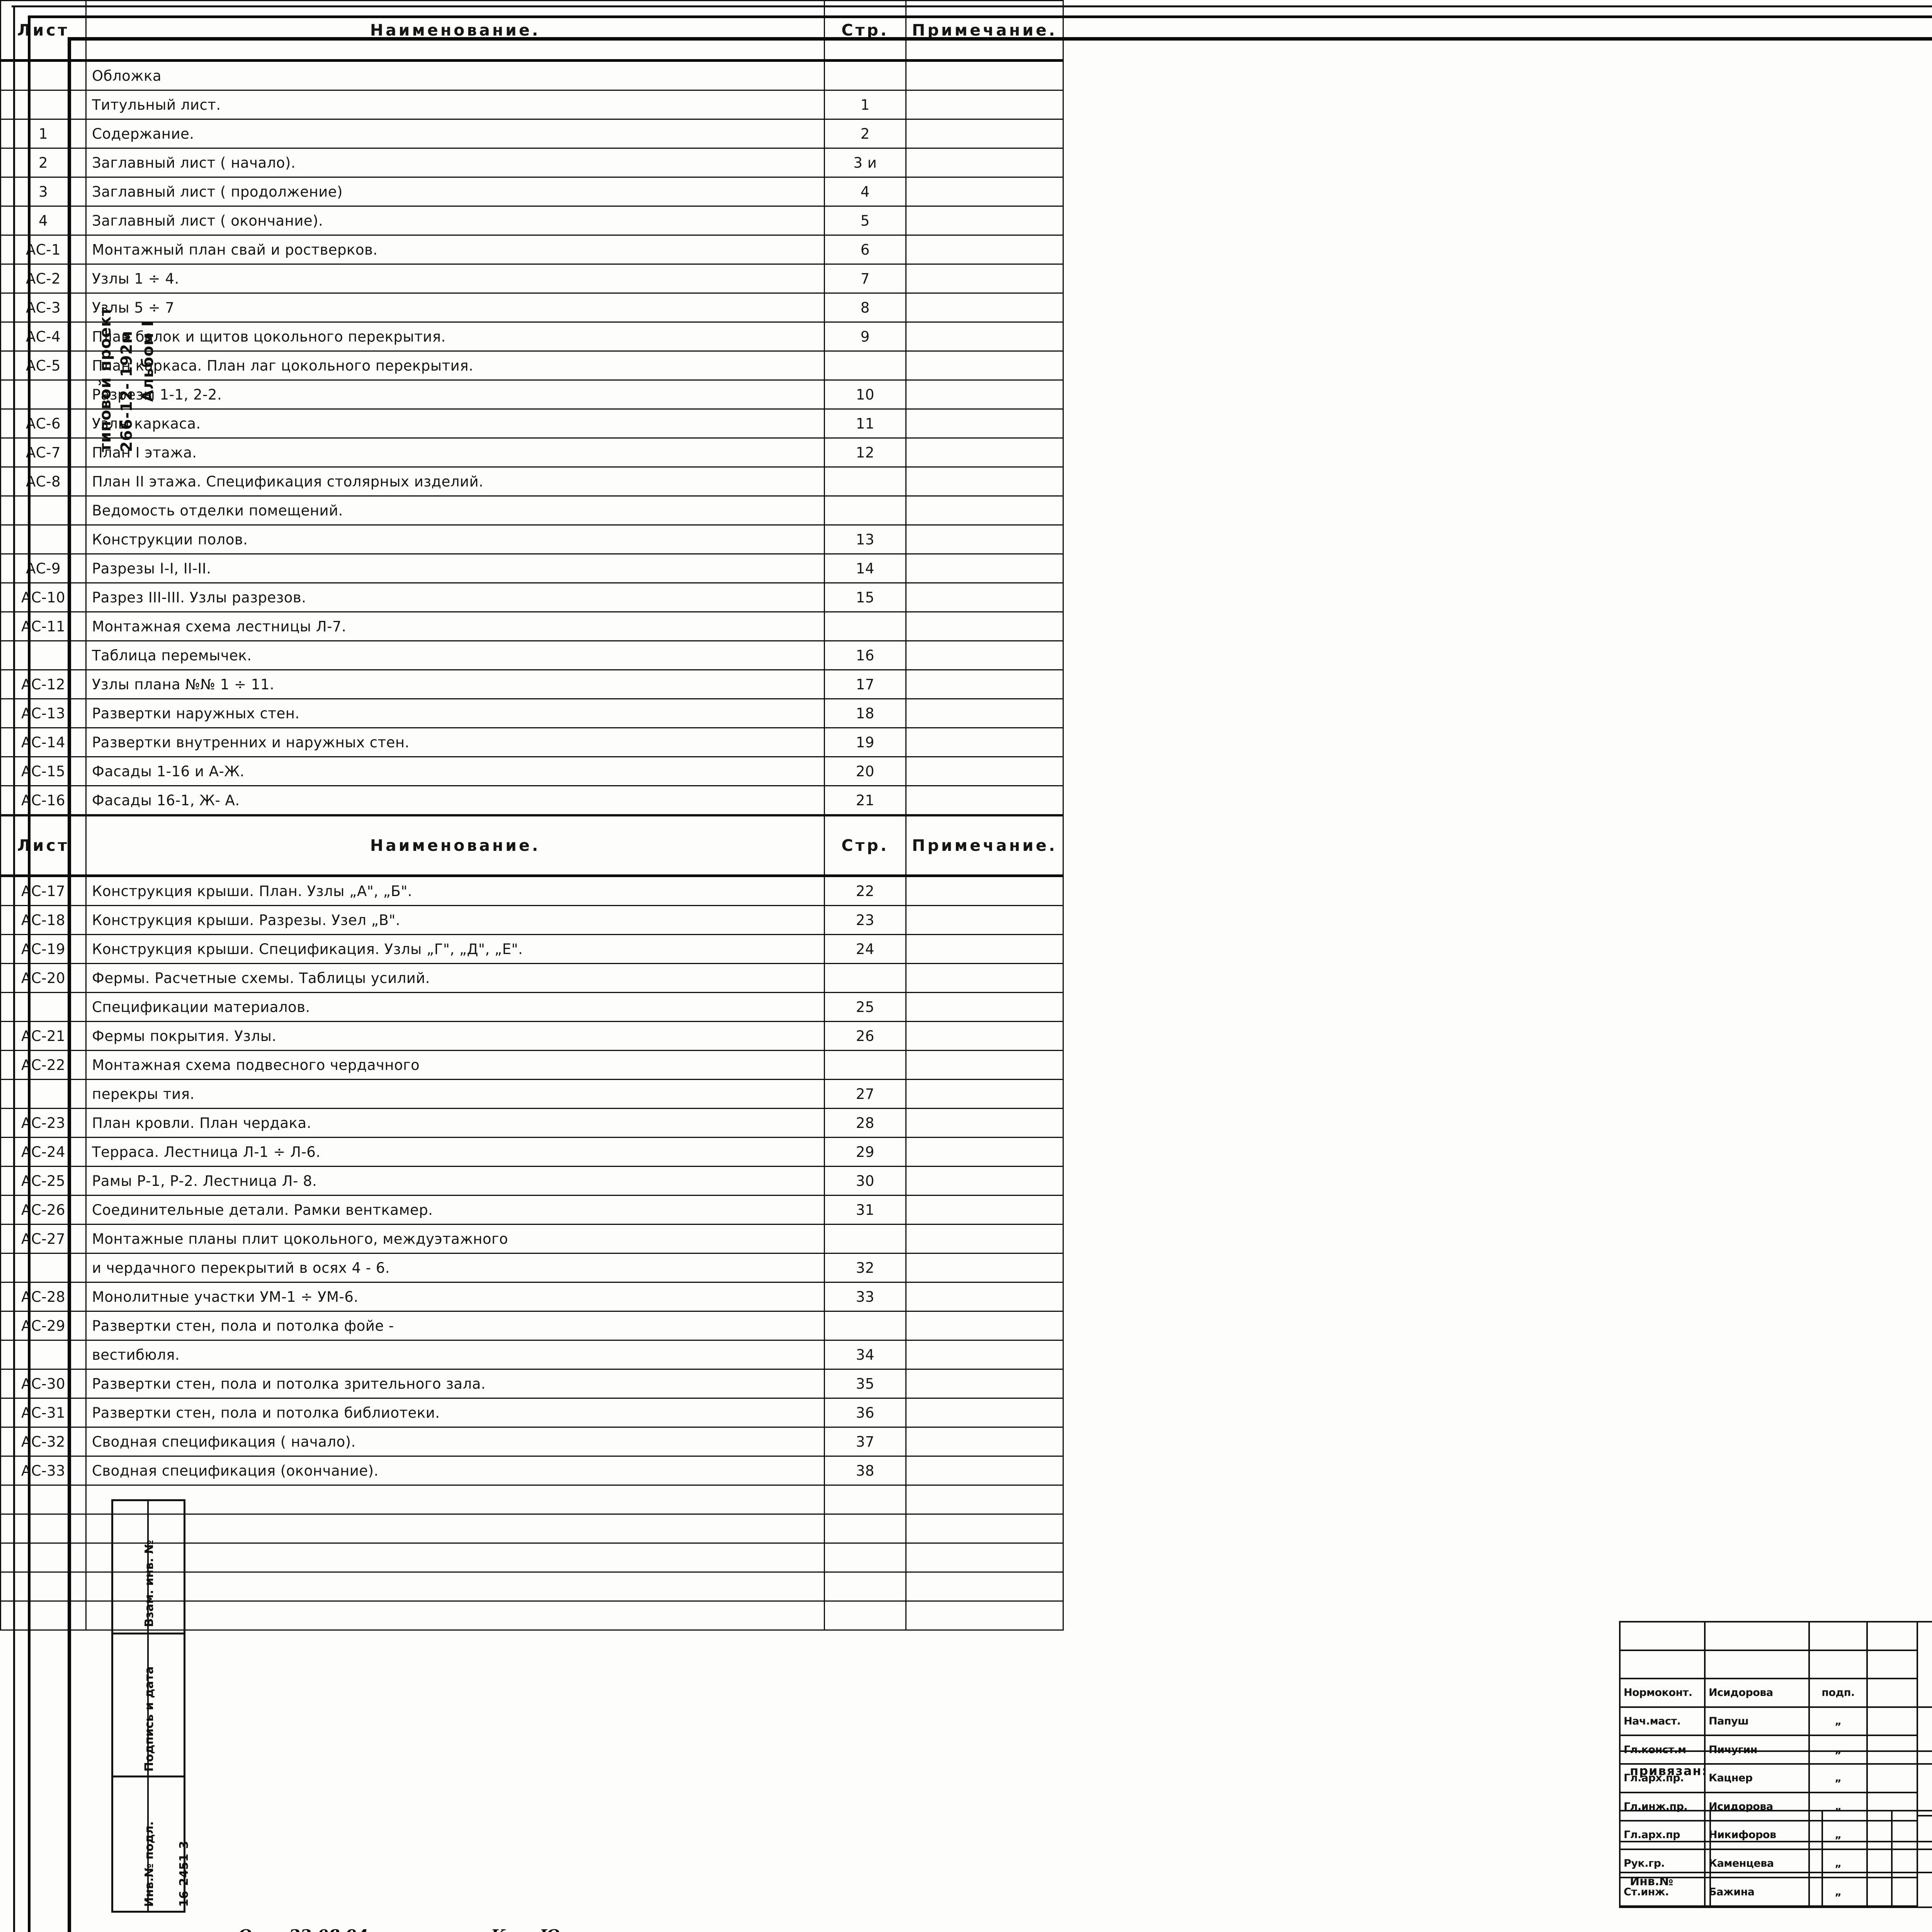 The height and width of the screenshot is (1932, 1932). Describe the element at coordinates (148, 1706) in the screenshot. I see `stamp-divider` at that location.